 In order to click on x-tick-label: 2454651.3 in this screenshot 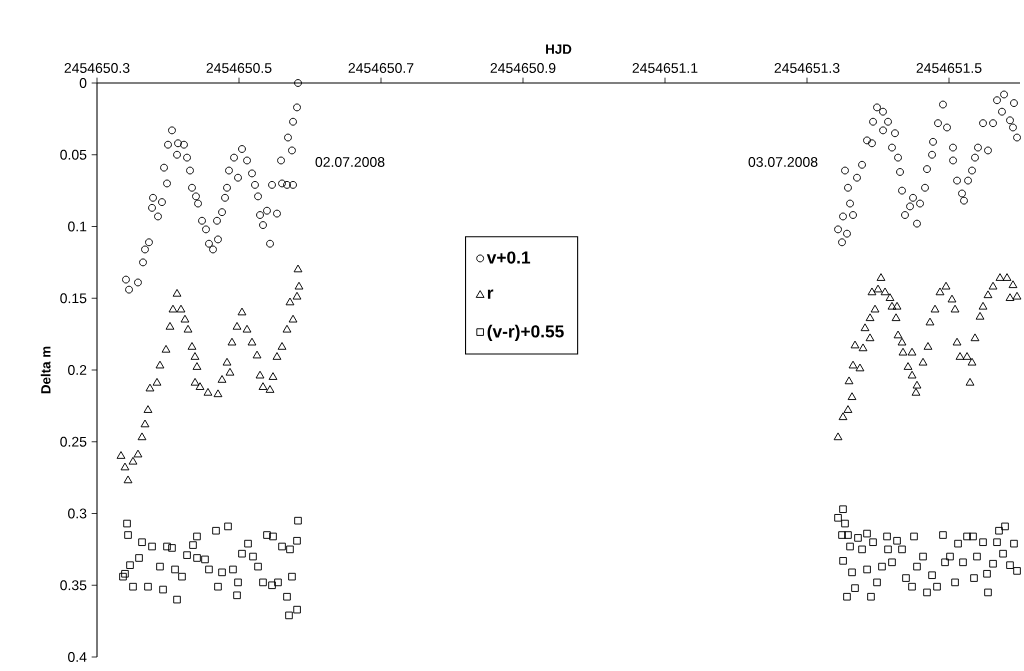, I will do `click(807, 68)`.